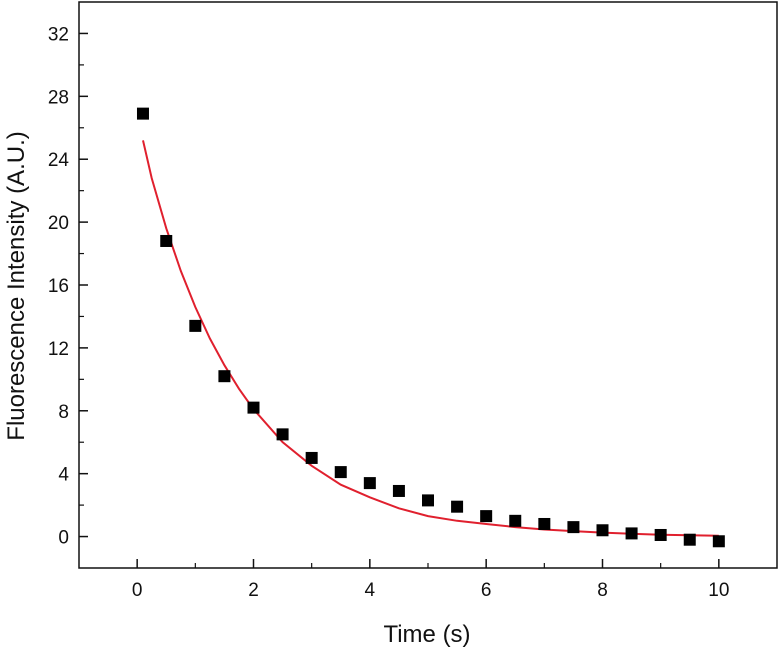  What do you see at coordinates (63, 475) in the screenshot?
I see `y-tick-label: 4` at bounding box center [63, 475].